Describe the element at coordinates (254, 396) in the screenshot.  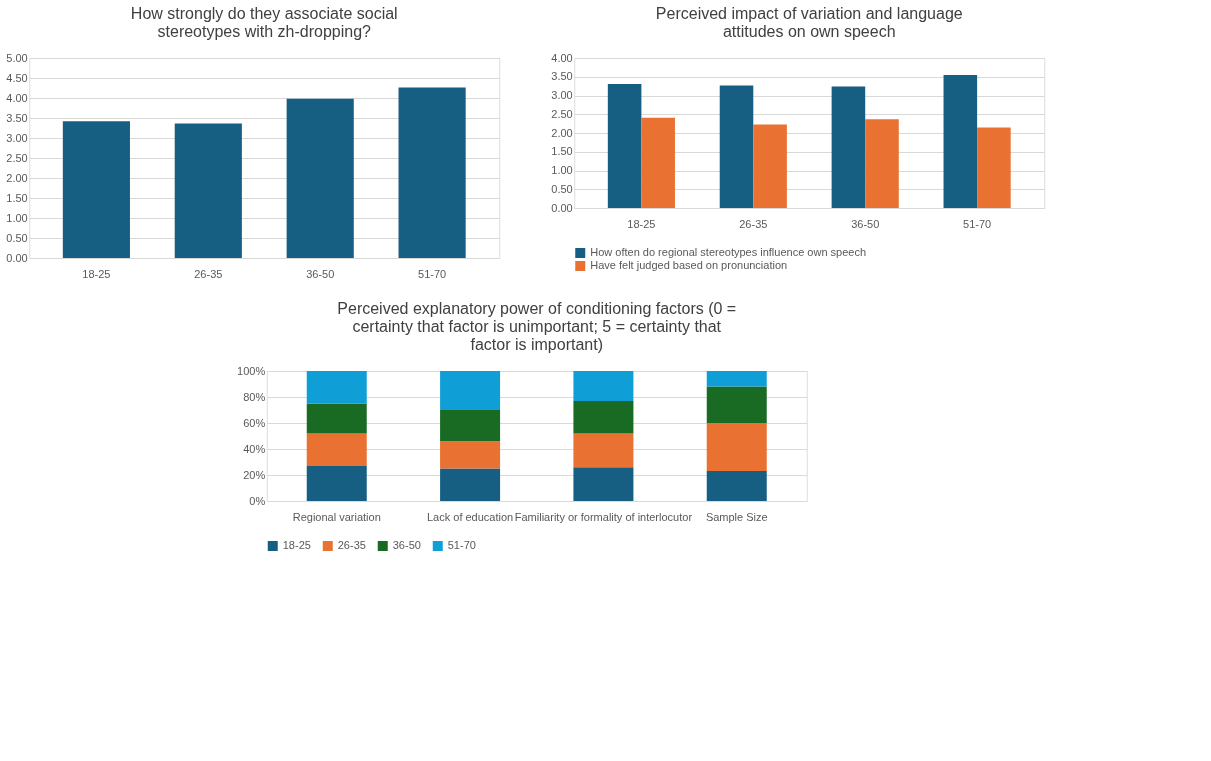
I see `y-tick-label: 80%` at that location.